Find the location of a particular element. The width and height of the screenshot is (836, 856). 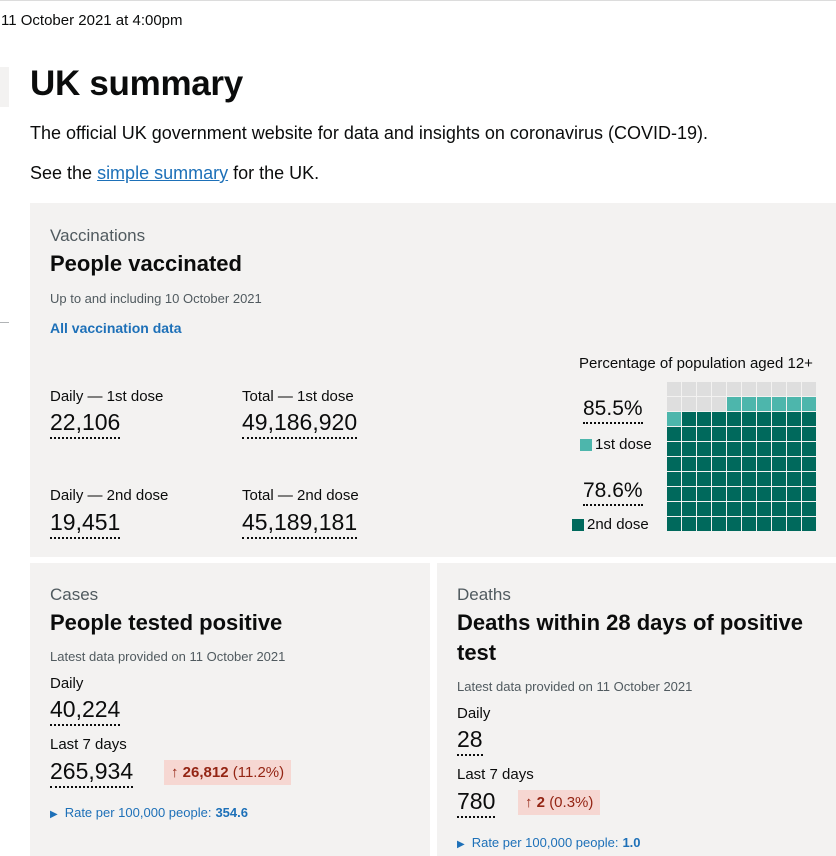

waffle-title: Percentage of population aged 12+ is located at coordinates (696, 363).